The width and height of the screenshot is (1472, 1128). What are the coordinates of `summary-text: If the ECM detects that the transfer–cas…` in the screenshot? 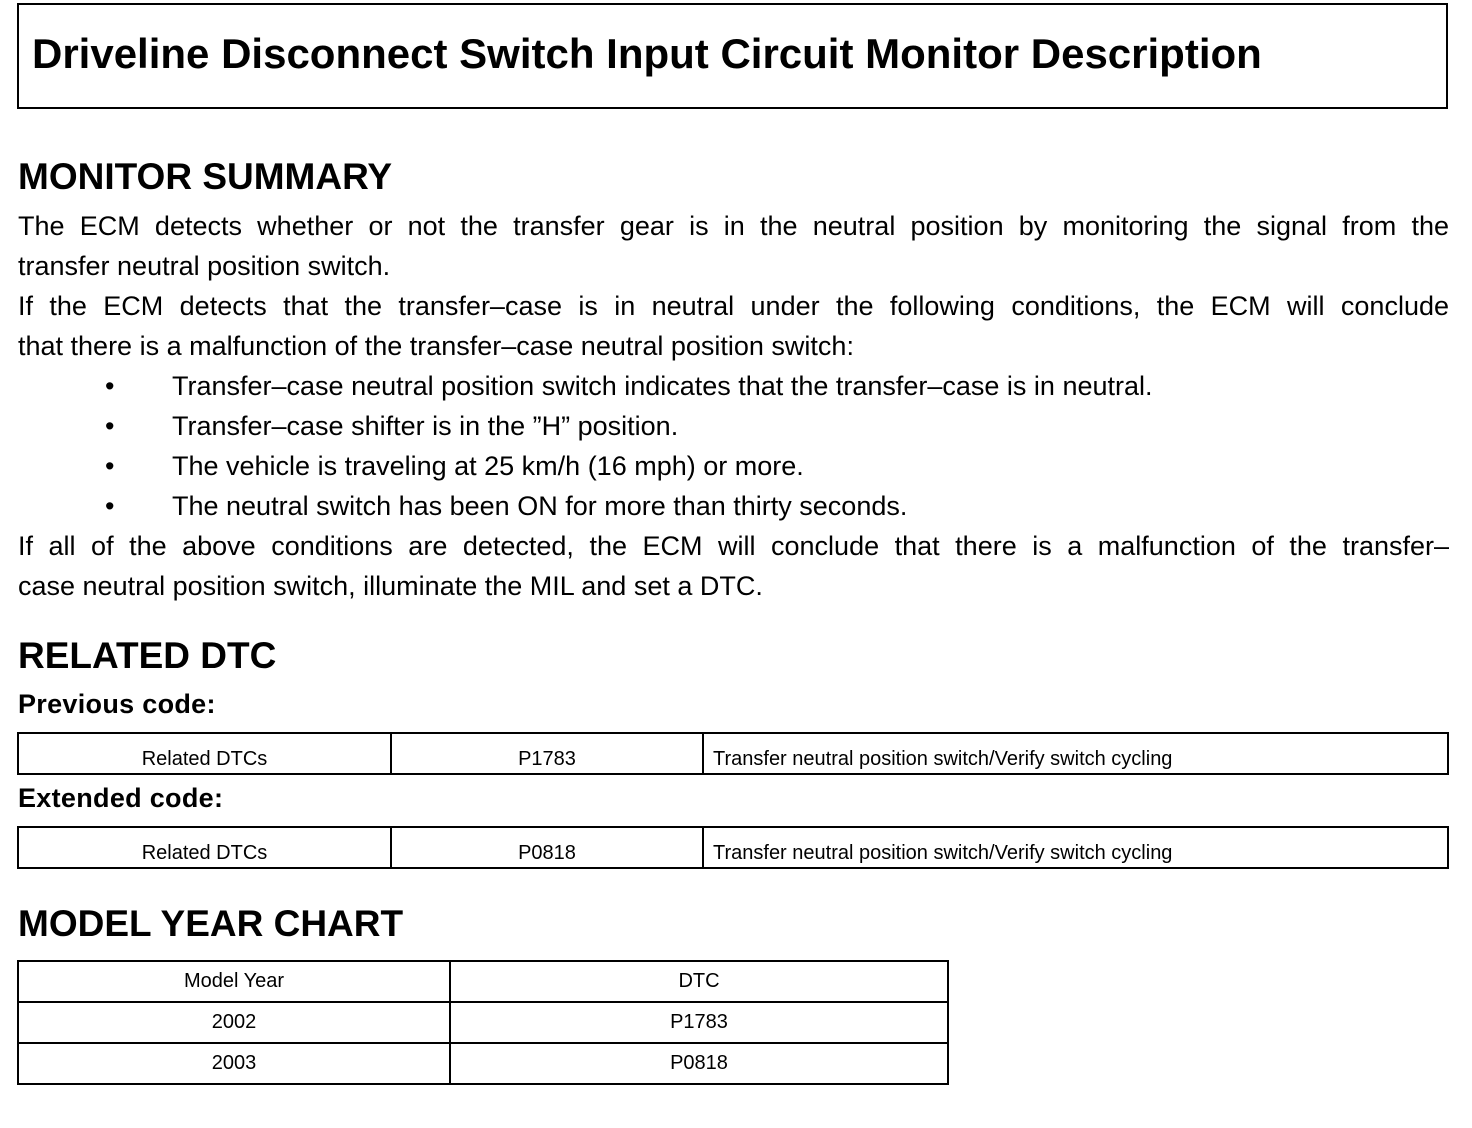 It's located at (733, 306).